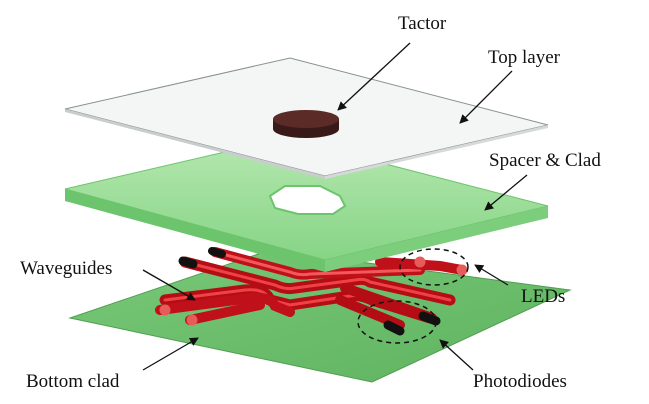  I want to click on photodiodes-arrow, so click(456, 355).